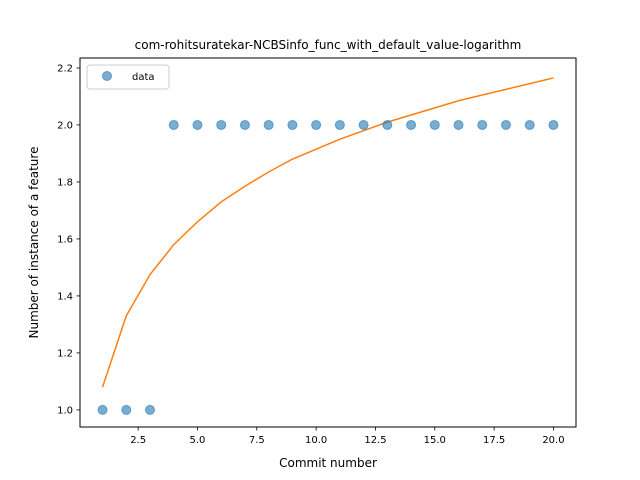  Describe the element at coordinates (138, 440) in the screenshot. I see `x-tick-label: 2.5` at that location.